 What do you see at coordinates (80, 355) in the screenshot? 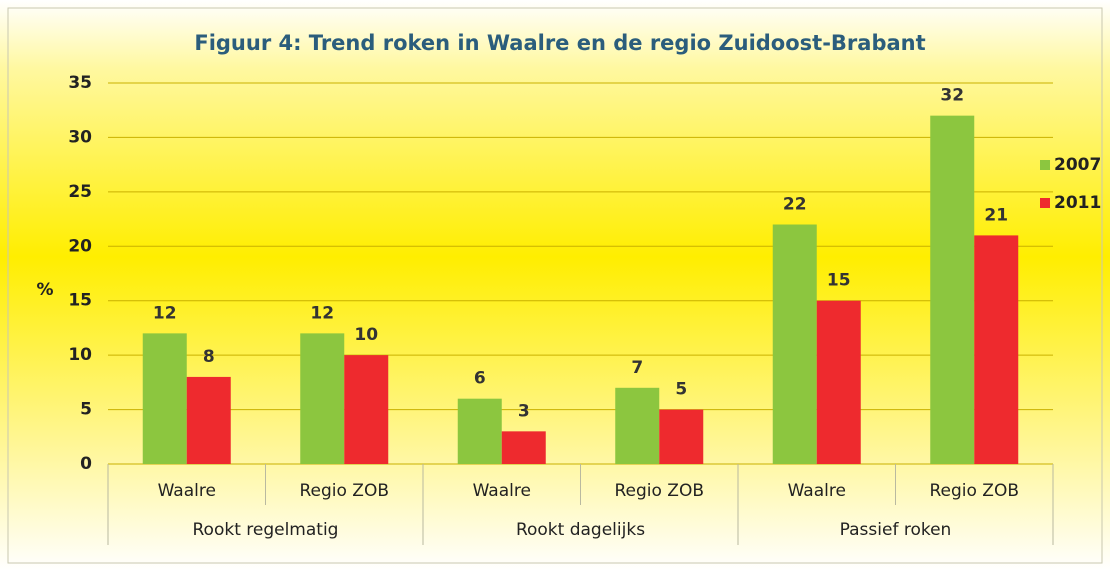
I see `y-tick-label: 10` at bounding box center [80, 355].